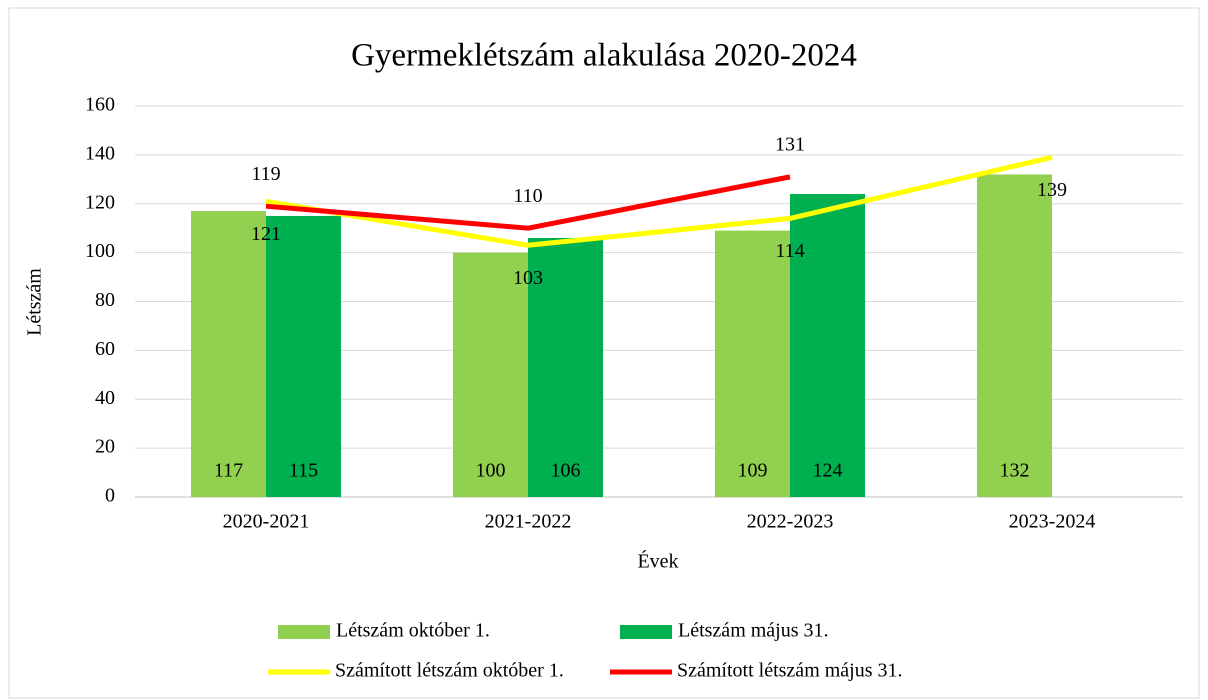 This screenshot has width=1208, height=700. I want to click on bar-value-label: 100, so click(491, 471).